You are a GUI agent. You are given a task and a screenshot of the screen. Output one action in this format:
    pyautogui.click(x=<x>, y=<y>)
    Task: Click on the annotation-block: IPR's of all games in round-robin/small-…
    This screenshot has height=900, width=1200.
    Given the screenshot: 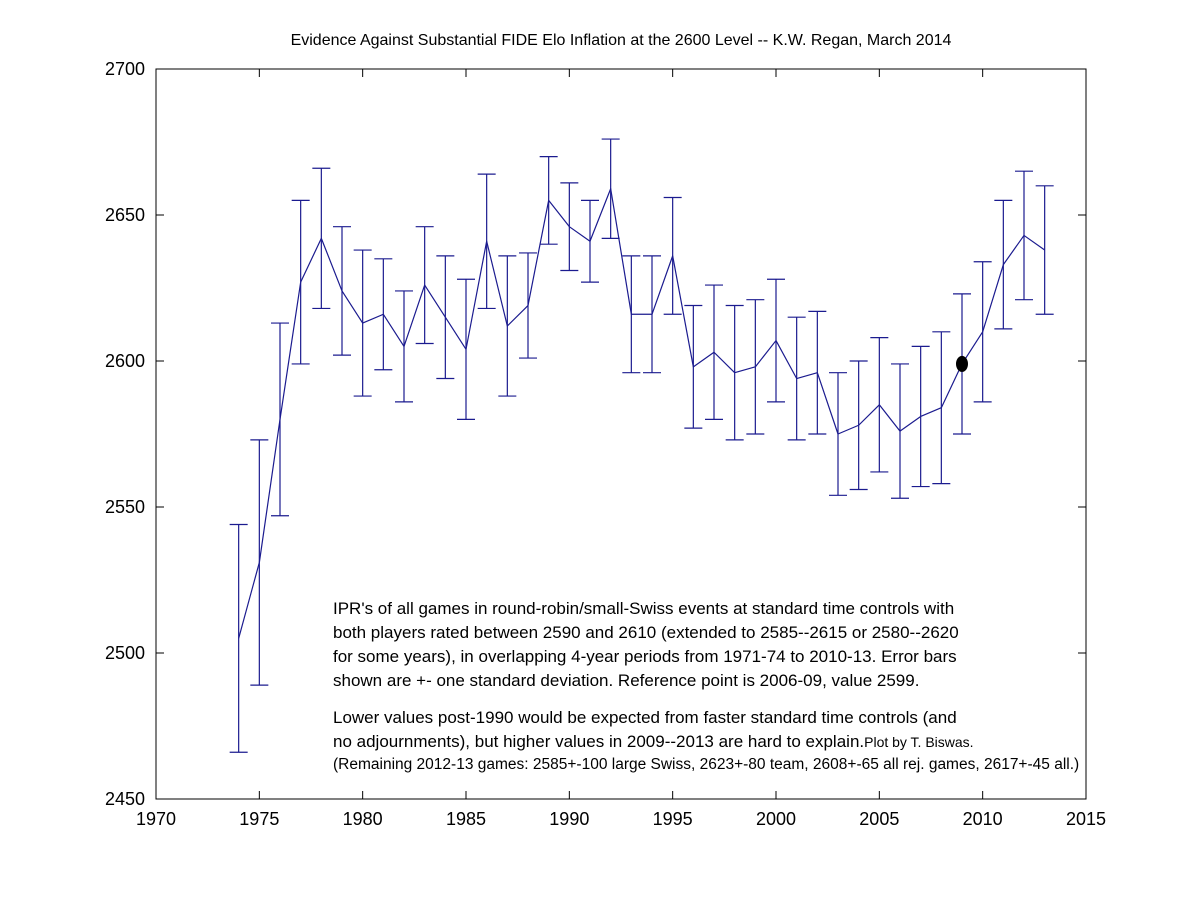 What is the action you would take?
    pyautogui.click(x=718, y=686)
    